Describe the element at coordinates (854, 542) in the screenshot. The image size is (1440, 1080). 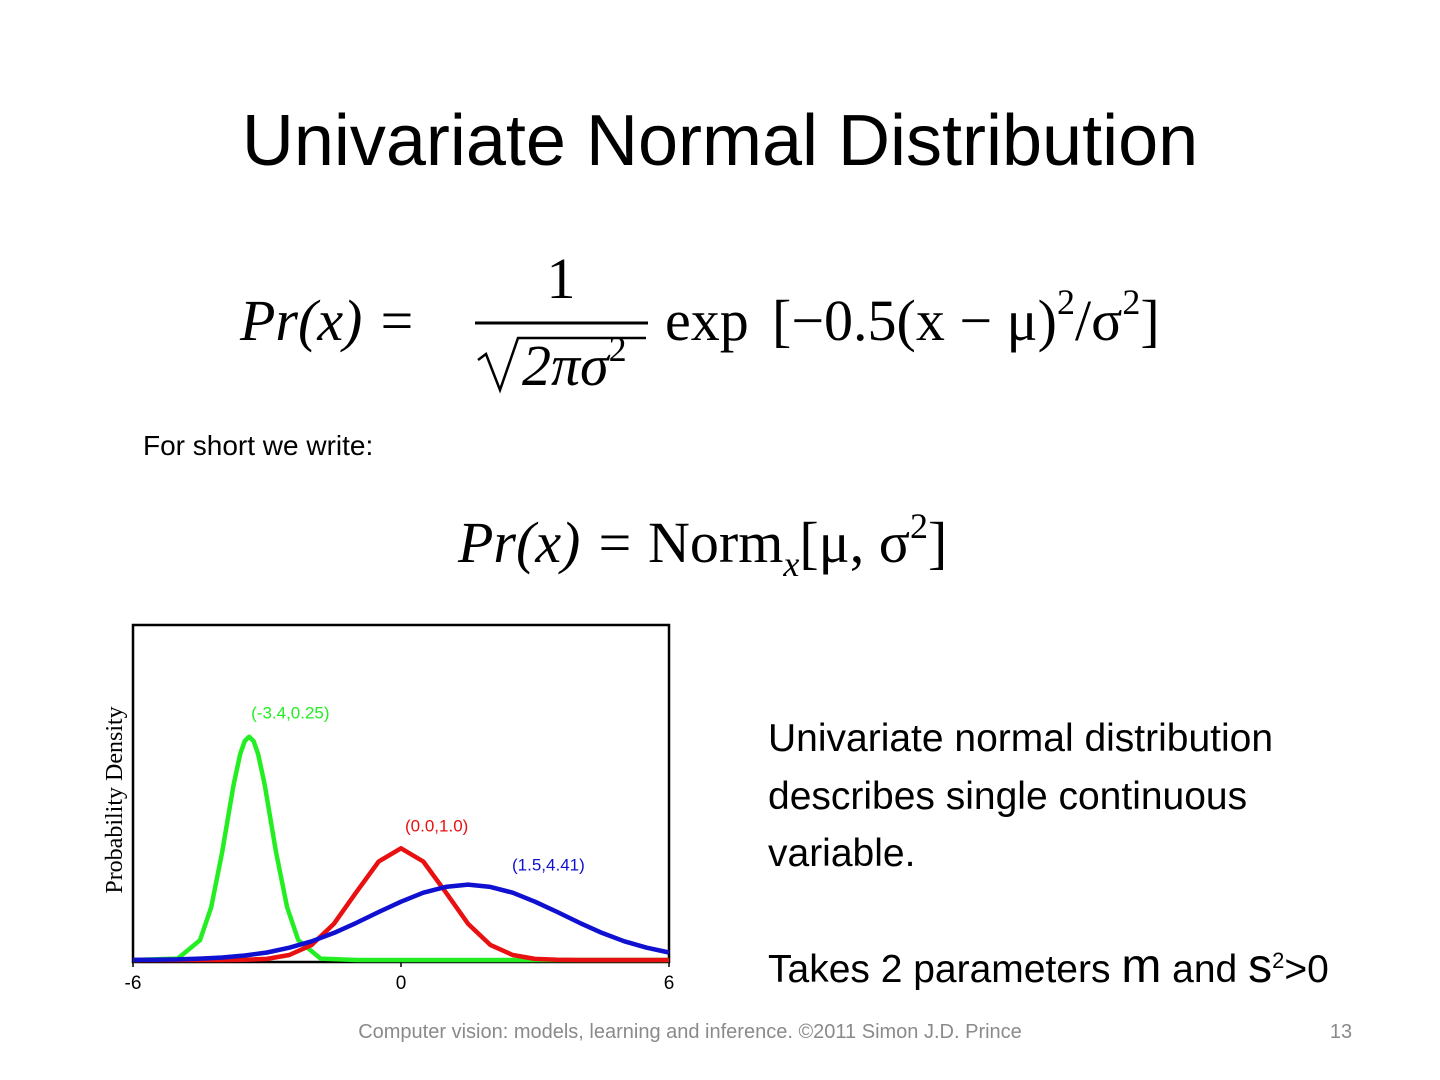
I see `short-argument: [μ, σ` at that location.